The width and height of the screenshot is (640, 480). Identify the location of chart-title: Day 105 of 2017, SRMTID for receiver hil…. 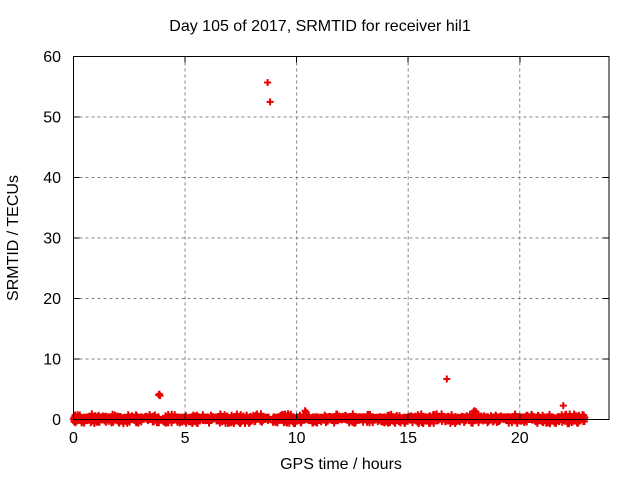
(320, 26).